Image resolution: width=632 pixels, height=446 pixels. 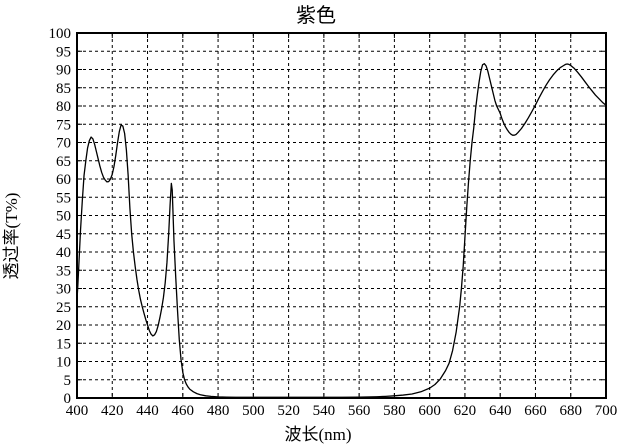 I want to click on y-tick-label: 40, so click(x=63, y=253).